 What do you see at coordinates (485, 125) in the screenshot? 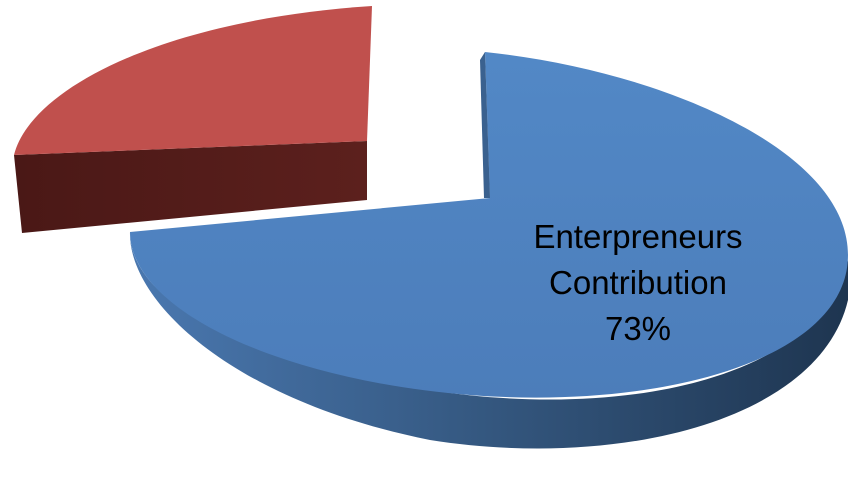
I see `pie-slice-blue-edge-shade` at bounding box center [485, 125].